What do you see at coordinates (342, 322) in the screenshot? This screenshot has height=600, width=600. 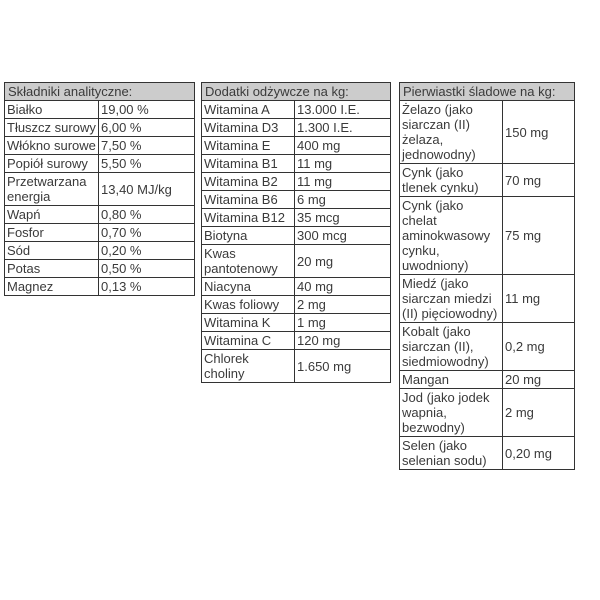 I see `nutrient-value-cell: 1 mg` at bounding box center [342, 322].